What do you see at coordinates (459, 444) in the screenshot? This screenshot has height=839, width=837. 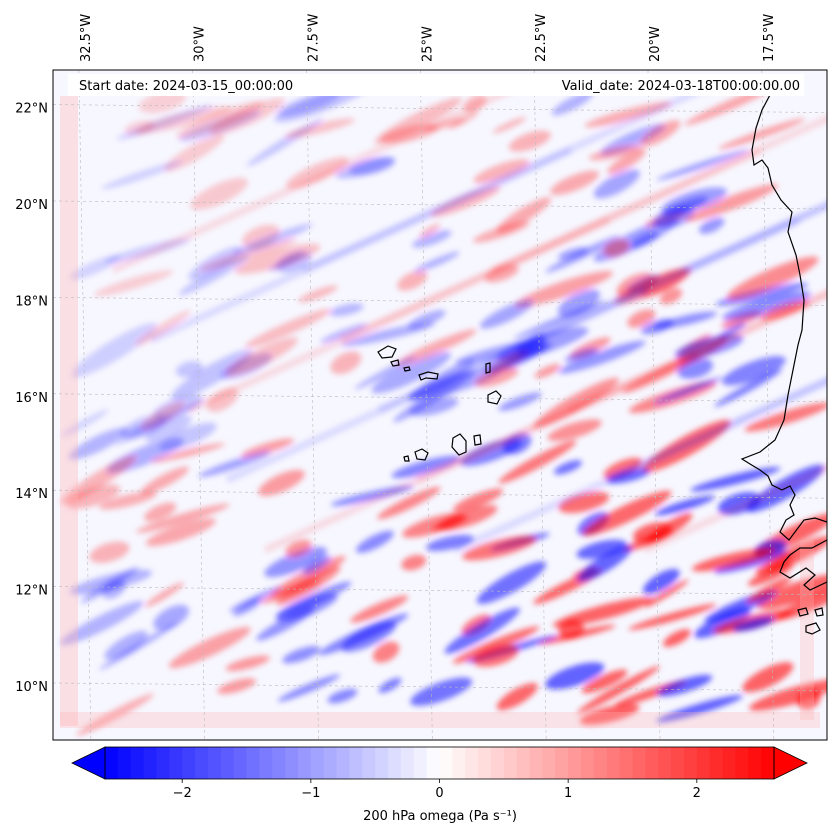 I see `island-santiago` at bounding box center [459, 444].